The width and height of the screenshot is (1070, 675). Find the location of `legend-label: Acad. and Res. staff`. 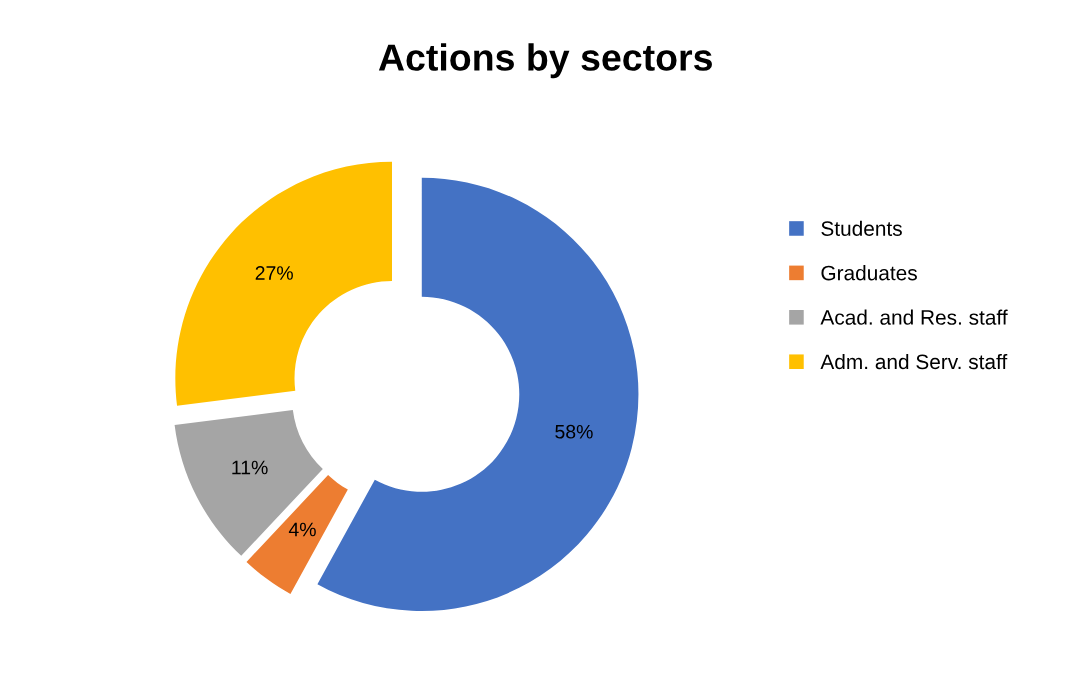

legend-label: Acad. and Res. staff is located at coordinates (914, 317).